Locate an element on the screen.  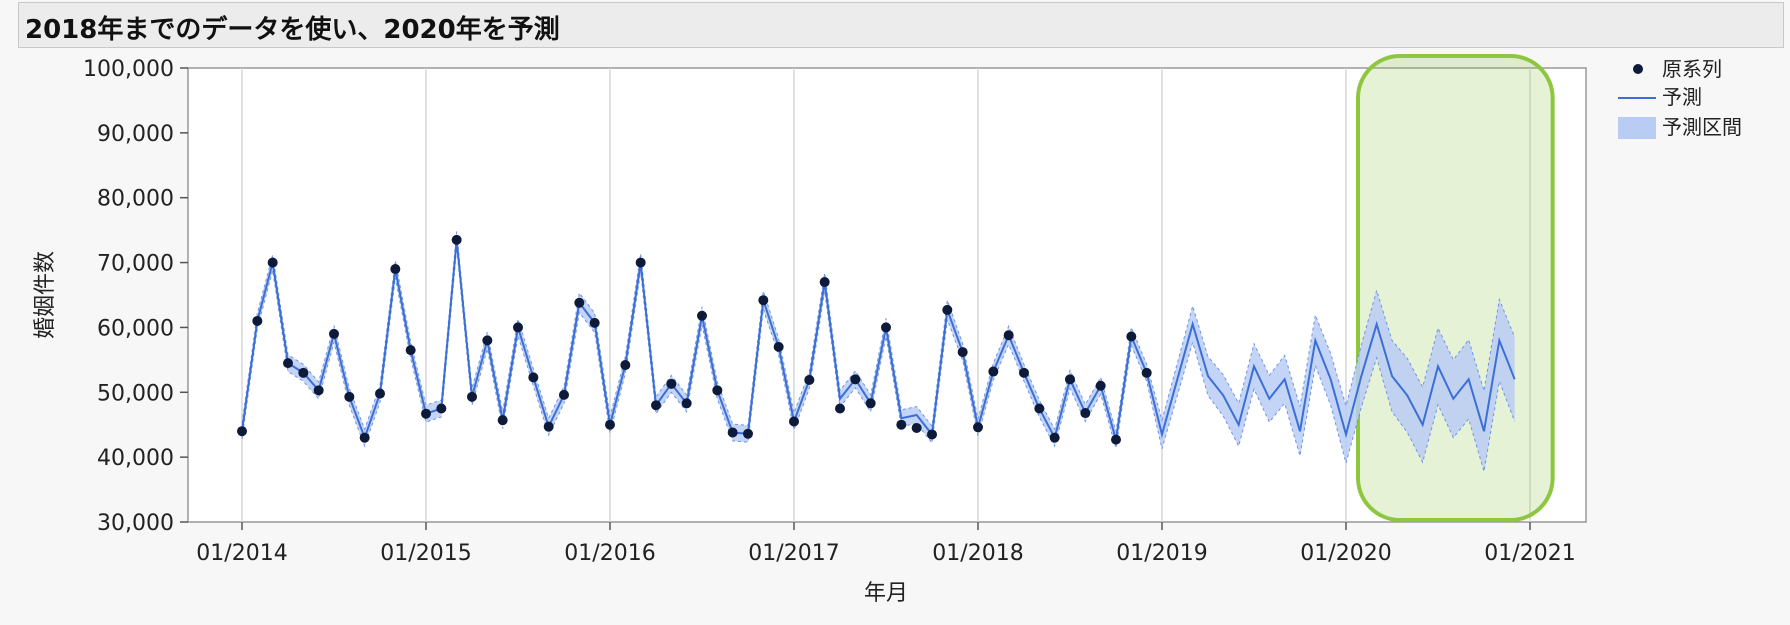
y-axis-label: 婚姻件数 is located at coordinates (45, 295).